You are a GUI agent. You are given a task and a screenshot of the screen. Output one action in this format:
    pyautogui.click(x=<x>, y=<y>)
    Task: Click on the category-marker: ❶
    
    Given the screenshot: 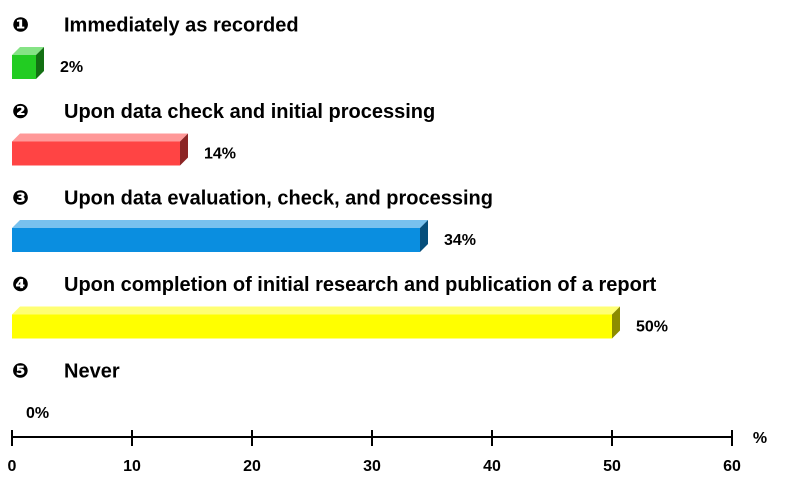 What is the action you would take?
    pyautogui.click(x=20, y=25)
    